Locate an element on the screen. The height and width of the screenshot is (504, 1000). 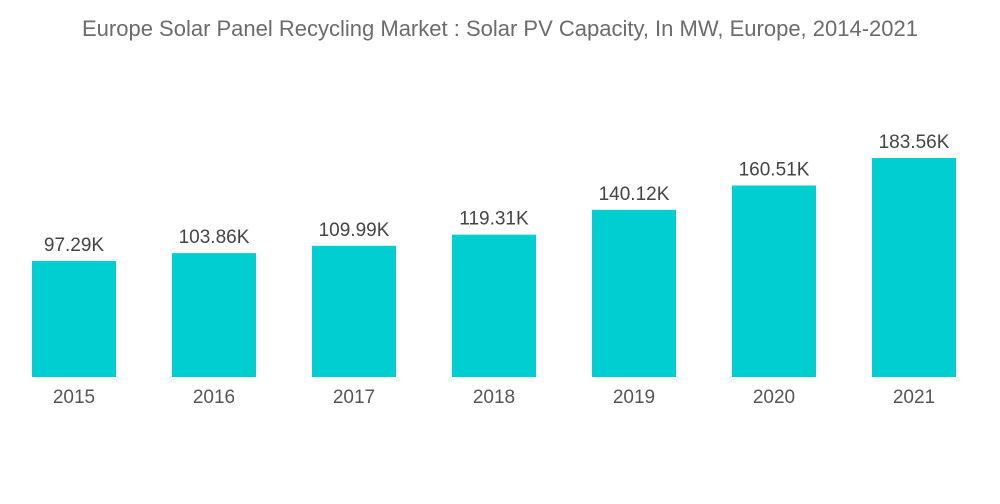
x-tick-label-2016: 2016 is located at coordinates (214, 397).